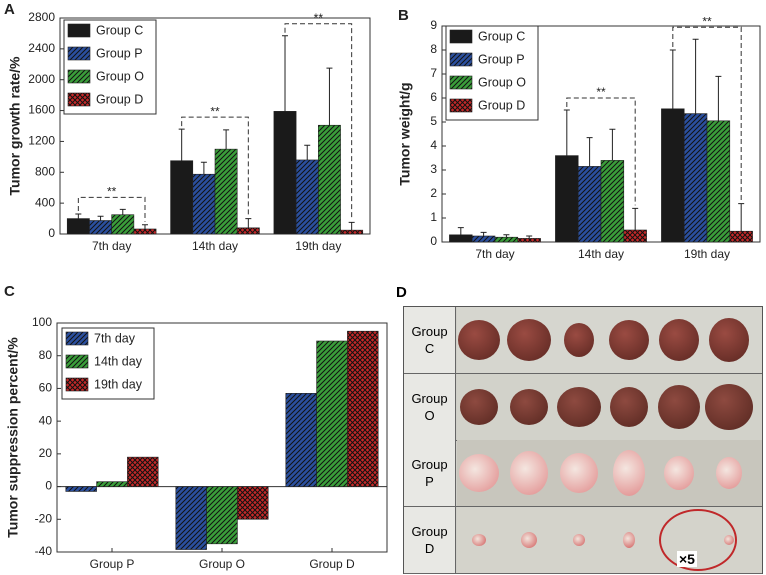  I want to click on panel-label: B, so click(403, 15).